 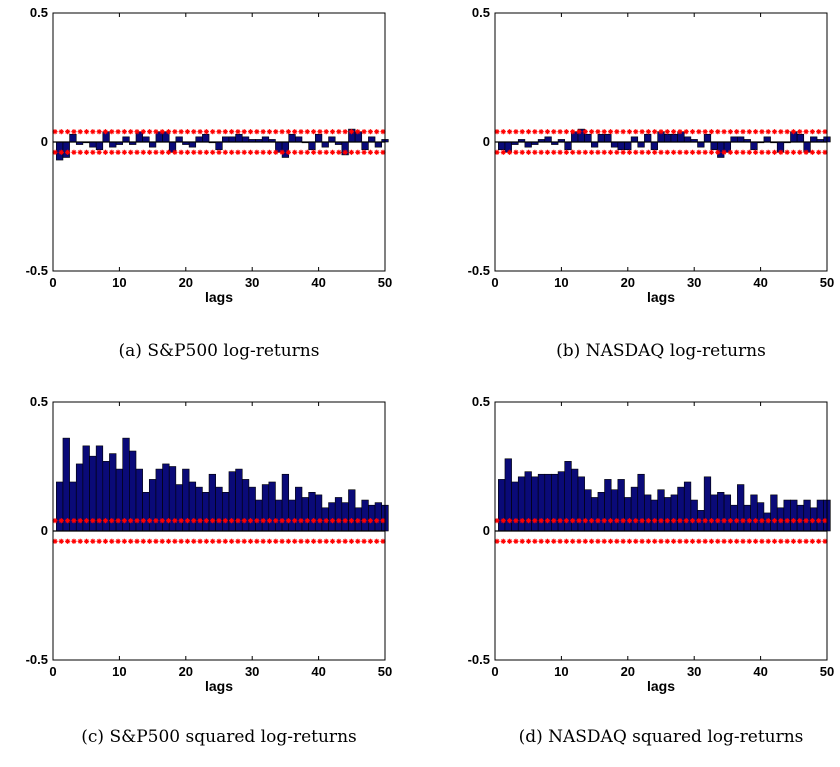 I want to click on lower-confidence-bound, so click(x=661, y=152).